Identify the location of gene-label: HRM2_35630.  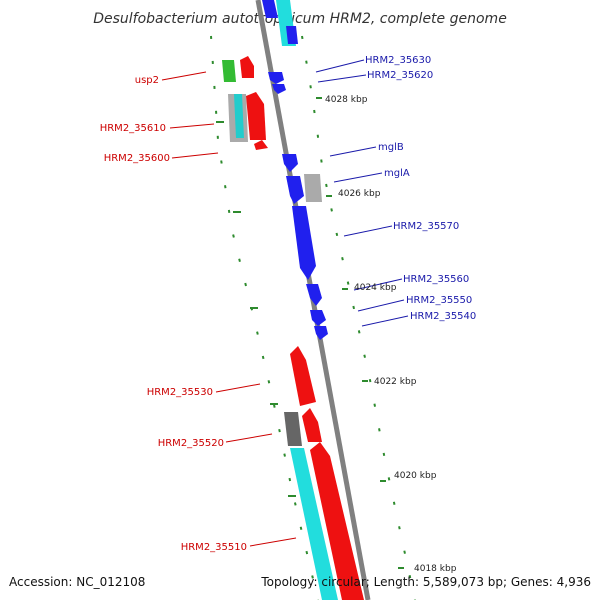
(398, 60).